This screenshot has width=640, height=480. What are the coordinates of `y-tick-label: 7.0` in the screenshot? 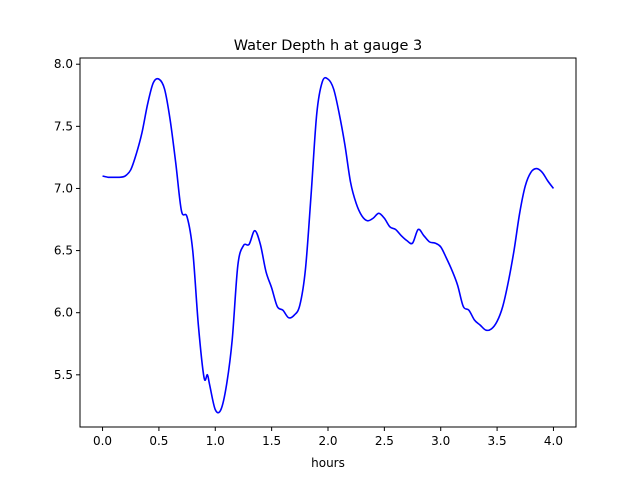 It's located at (63, 188).